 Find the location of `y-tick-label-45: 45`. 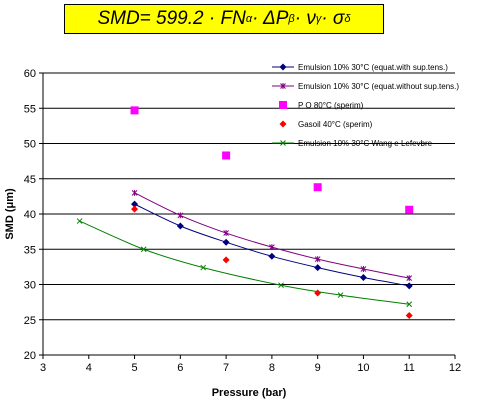

y-tick-label-45: 45 is located at coordinates (30, 180).